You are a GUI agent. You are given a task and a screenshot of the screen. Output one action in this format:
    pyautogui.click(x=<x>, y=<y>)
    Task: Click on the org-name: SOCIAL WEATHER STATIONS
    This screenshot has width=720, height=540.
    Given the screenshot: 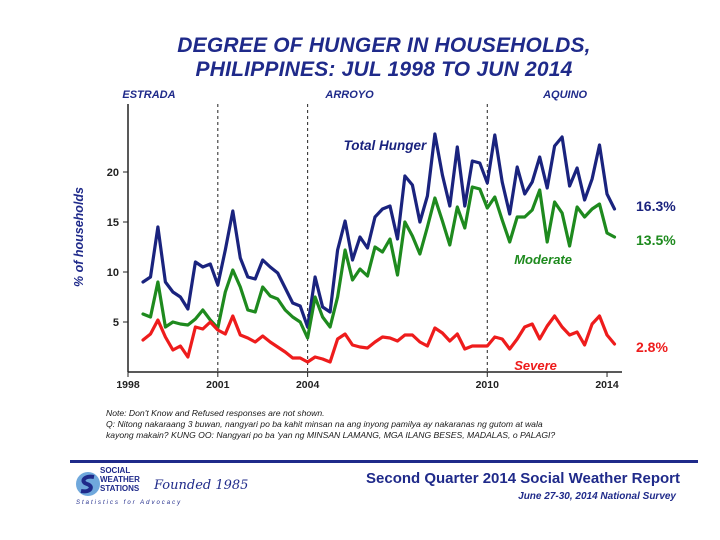 What is the action you would take?
    pyautogui.click(x=120, y=479)
    